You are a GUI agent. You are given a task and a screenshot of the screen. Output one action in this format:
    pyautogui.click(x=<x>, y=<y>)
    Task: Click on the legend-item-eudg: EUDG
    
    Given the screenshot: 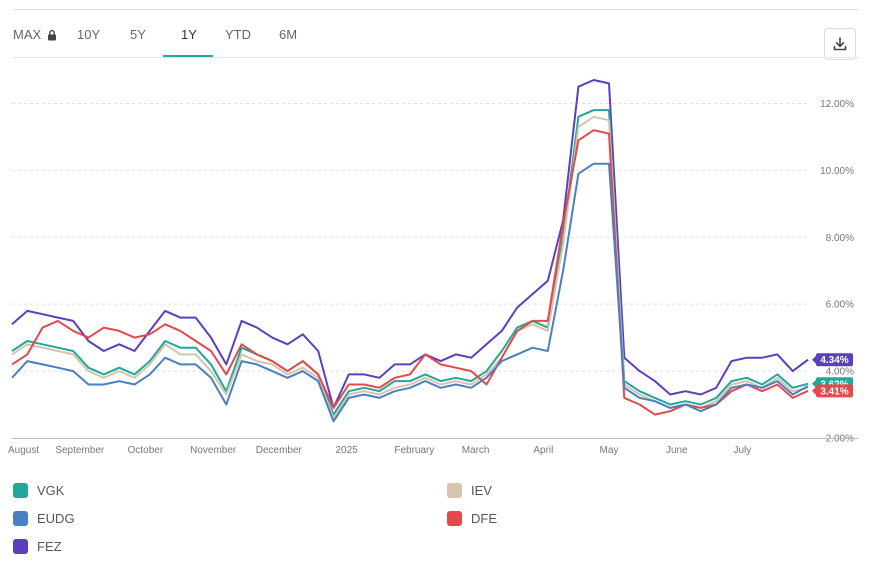 What is the action you would take?
    pyautogui.click(x=44, y=518)
    